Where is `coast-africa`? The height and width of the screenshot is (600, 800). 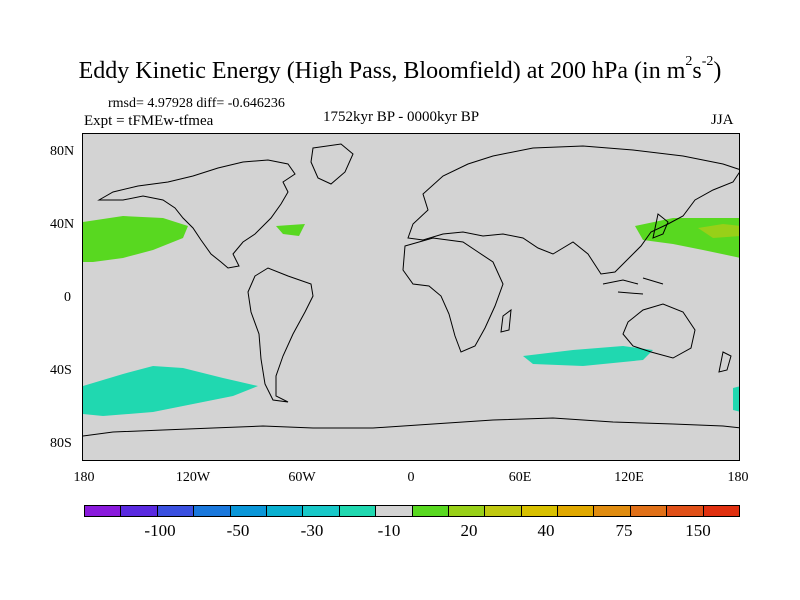 coast-africa is located at coordinates (453, 295).